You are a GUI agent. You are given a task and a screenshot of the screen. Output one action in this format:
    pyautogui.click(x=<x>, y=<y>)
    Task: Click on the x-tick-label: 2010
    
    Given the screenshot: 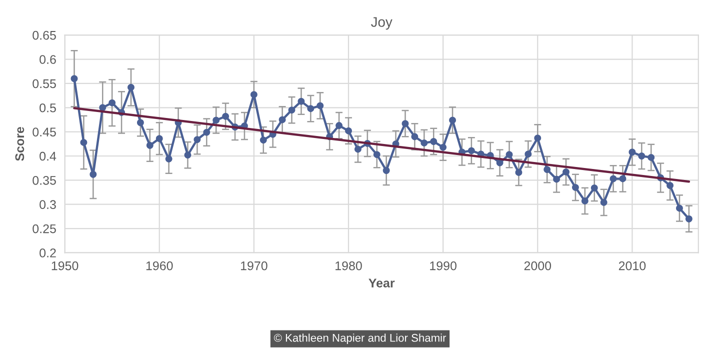 What is the action you would take?
    pyautogui.click(x=632, y=265)
    